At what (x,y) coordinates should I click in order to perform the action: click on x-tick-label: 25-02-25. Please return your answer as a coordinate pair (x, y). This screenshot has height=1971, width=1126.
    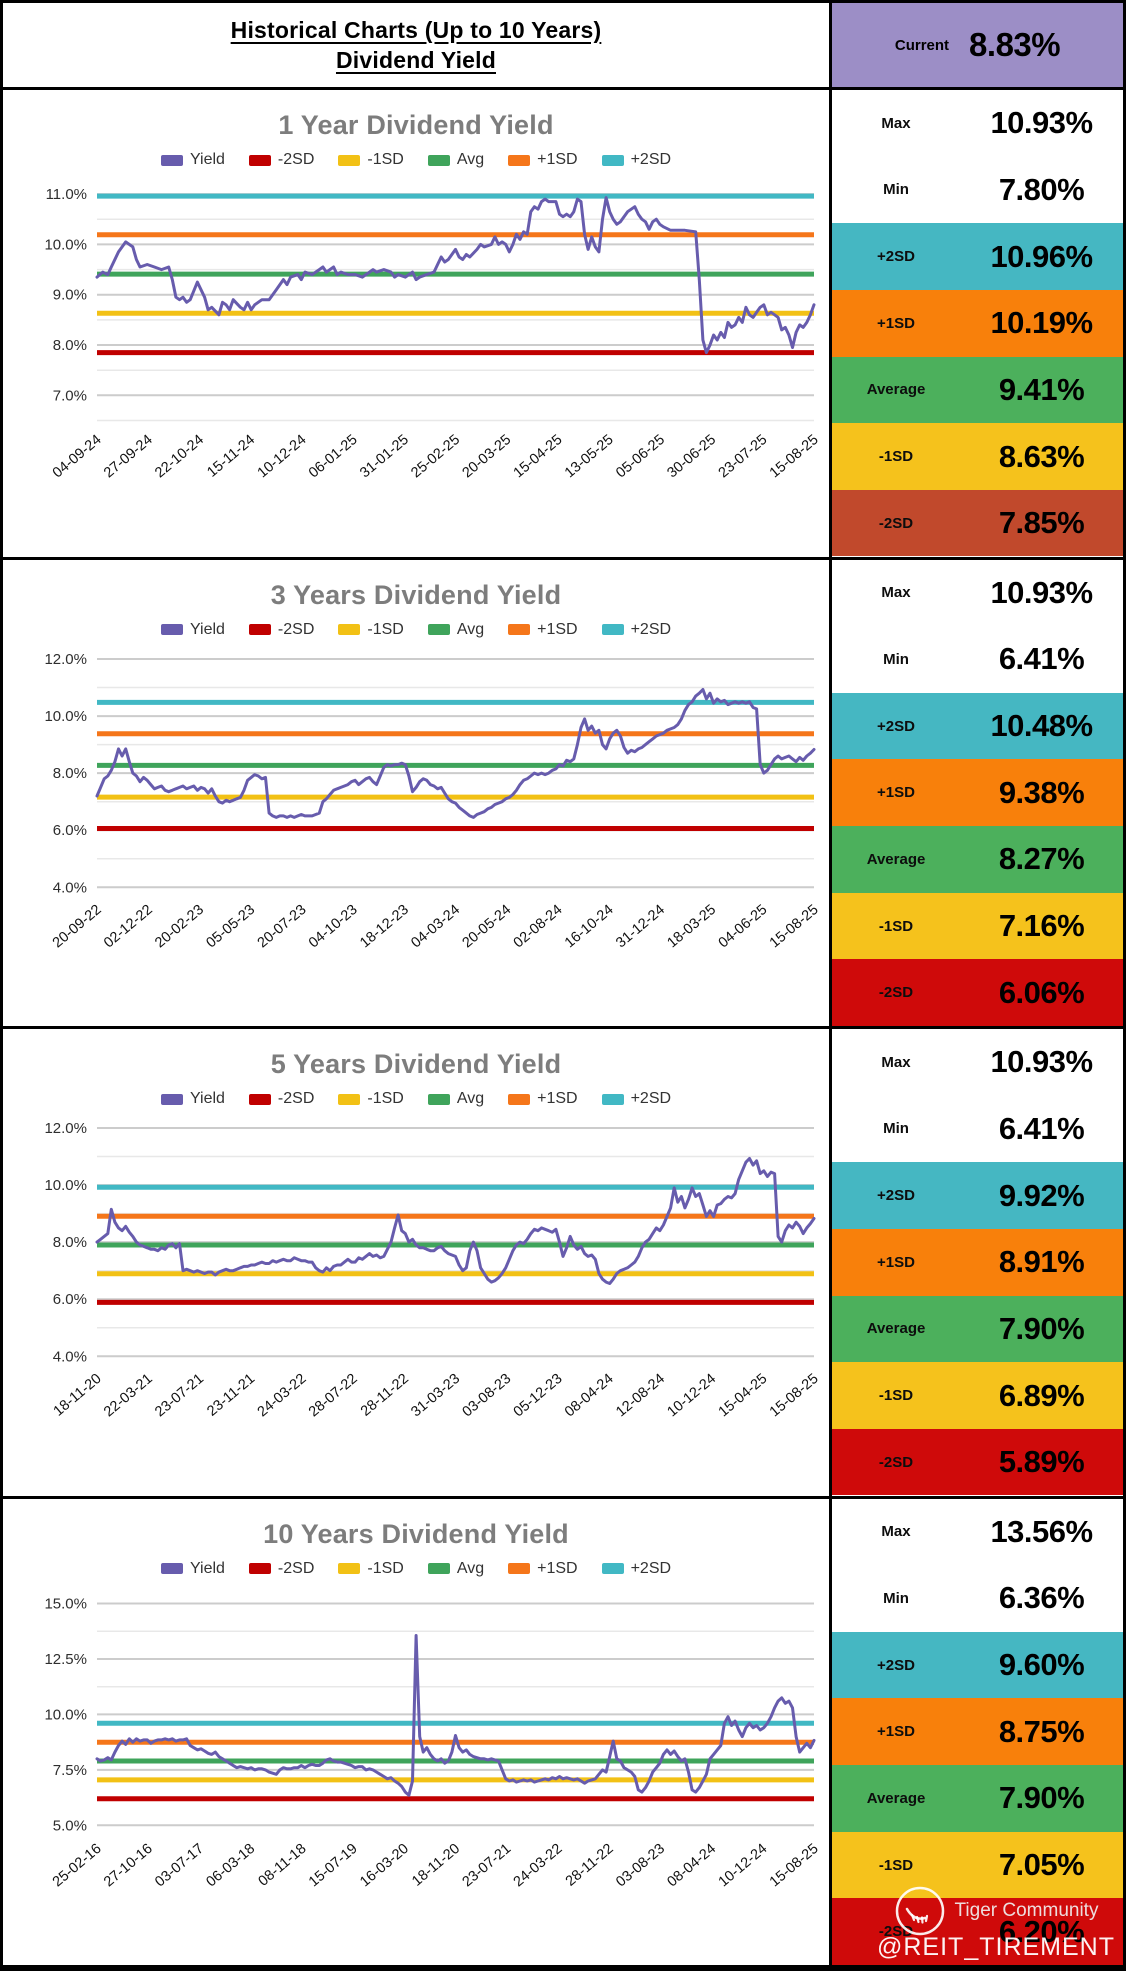
    Looking at the image, I should click on (435, 457).